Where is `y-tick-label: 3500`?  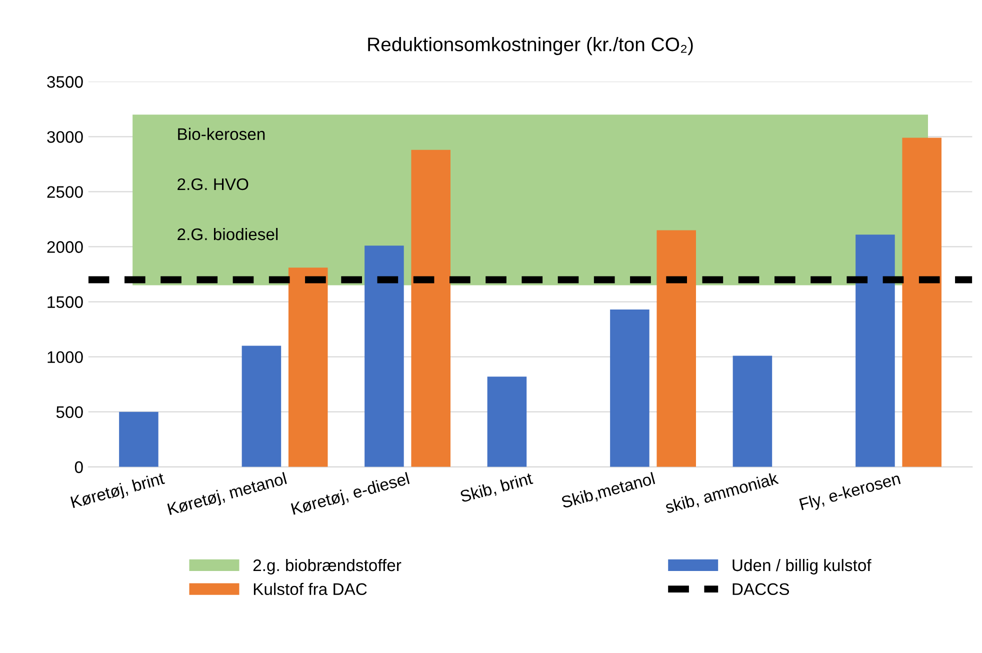 y-tick-label: 3500 is located at coordinates (65, 82).